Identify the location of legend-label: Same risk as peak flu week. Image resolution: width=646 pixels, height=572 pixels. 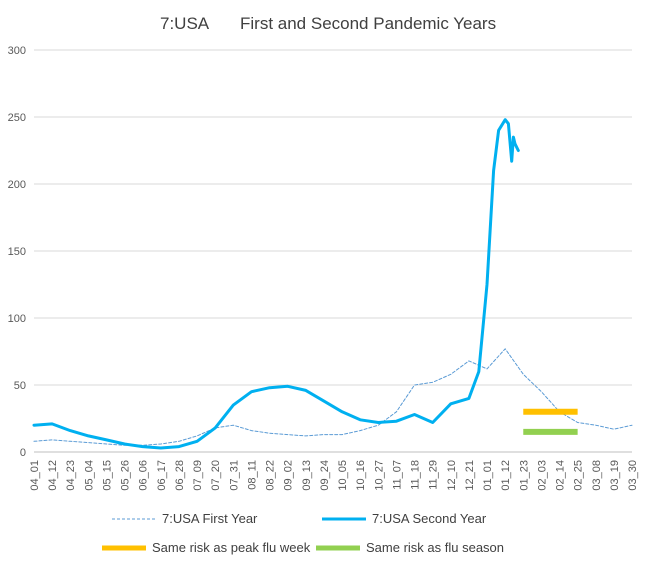
(231, 547).